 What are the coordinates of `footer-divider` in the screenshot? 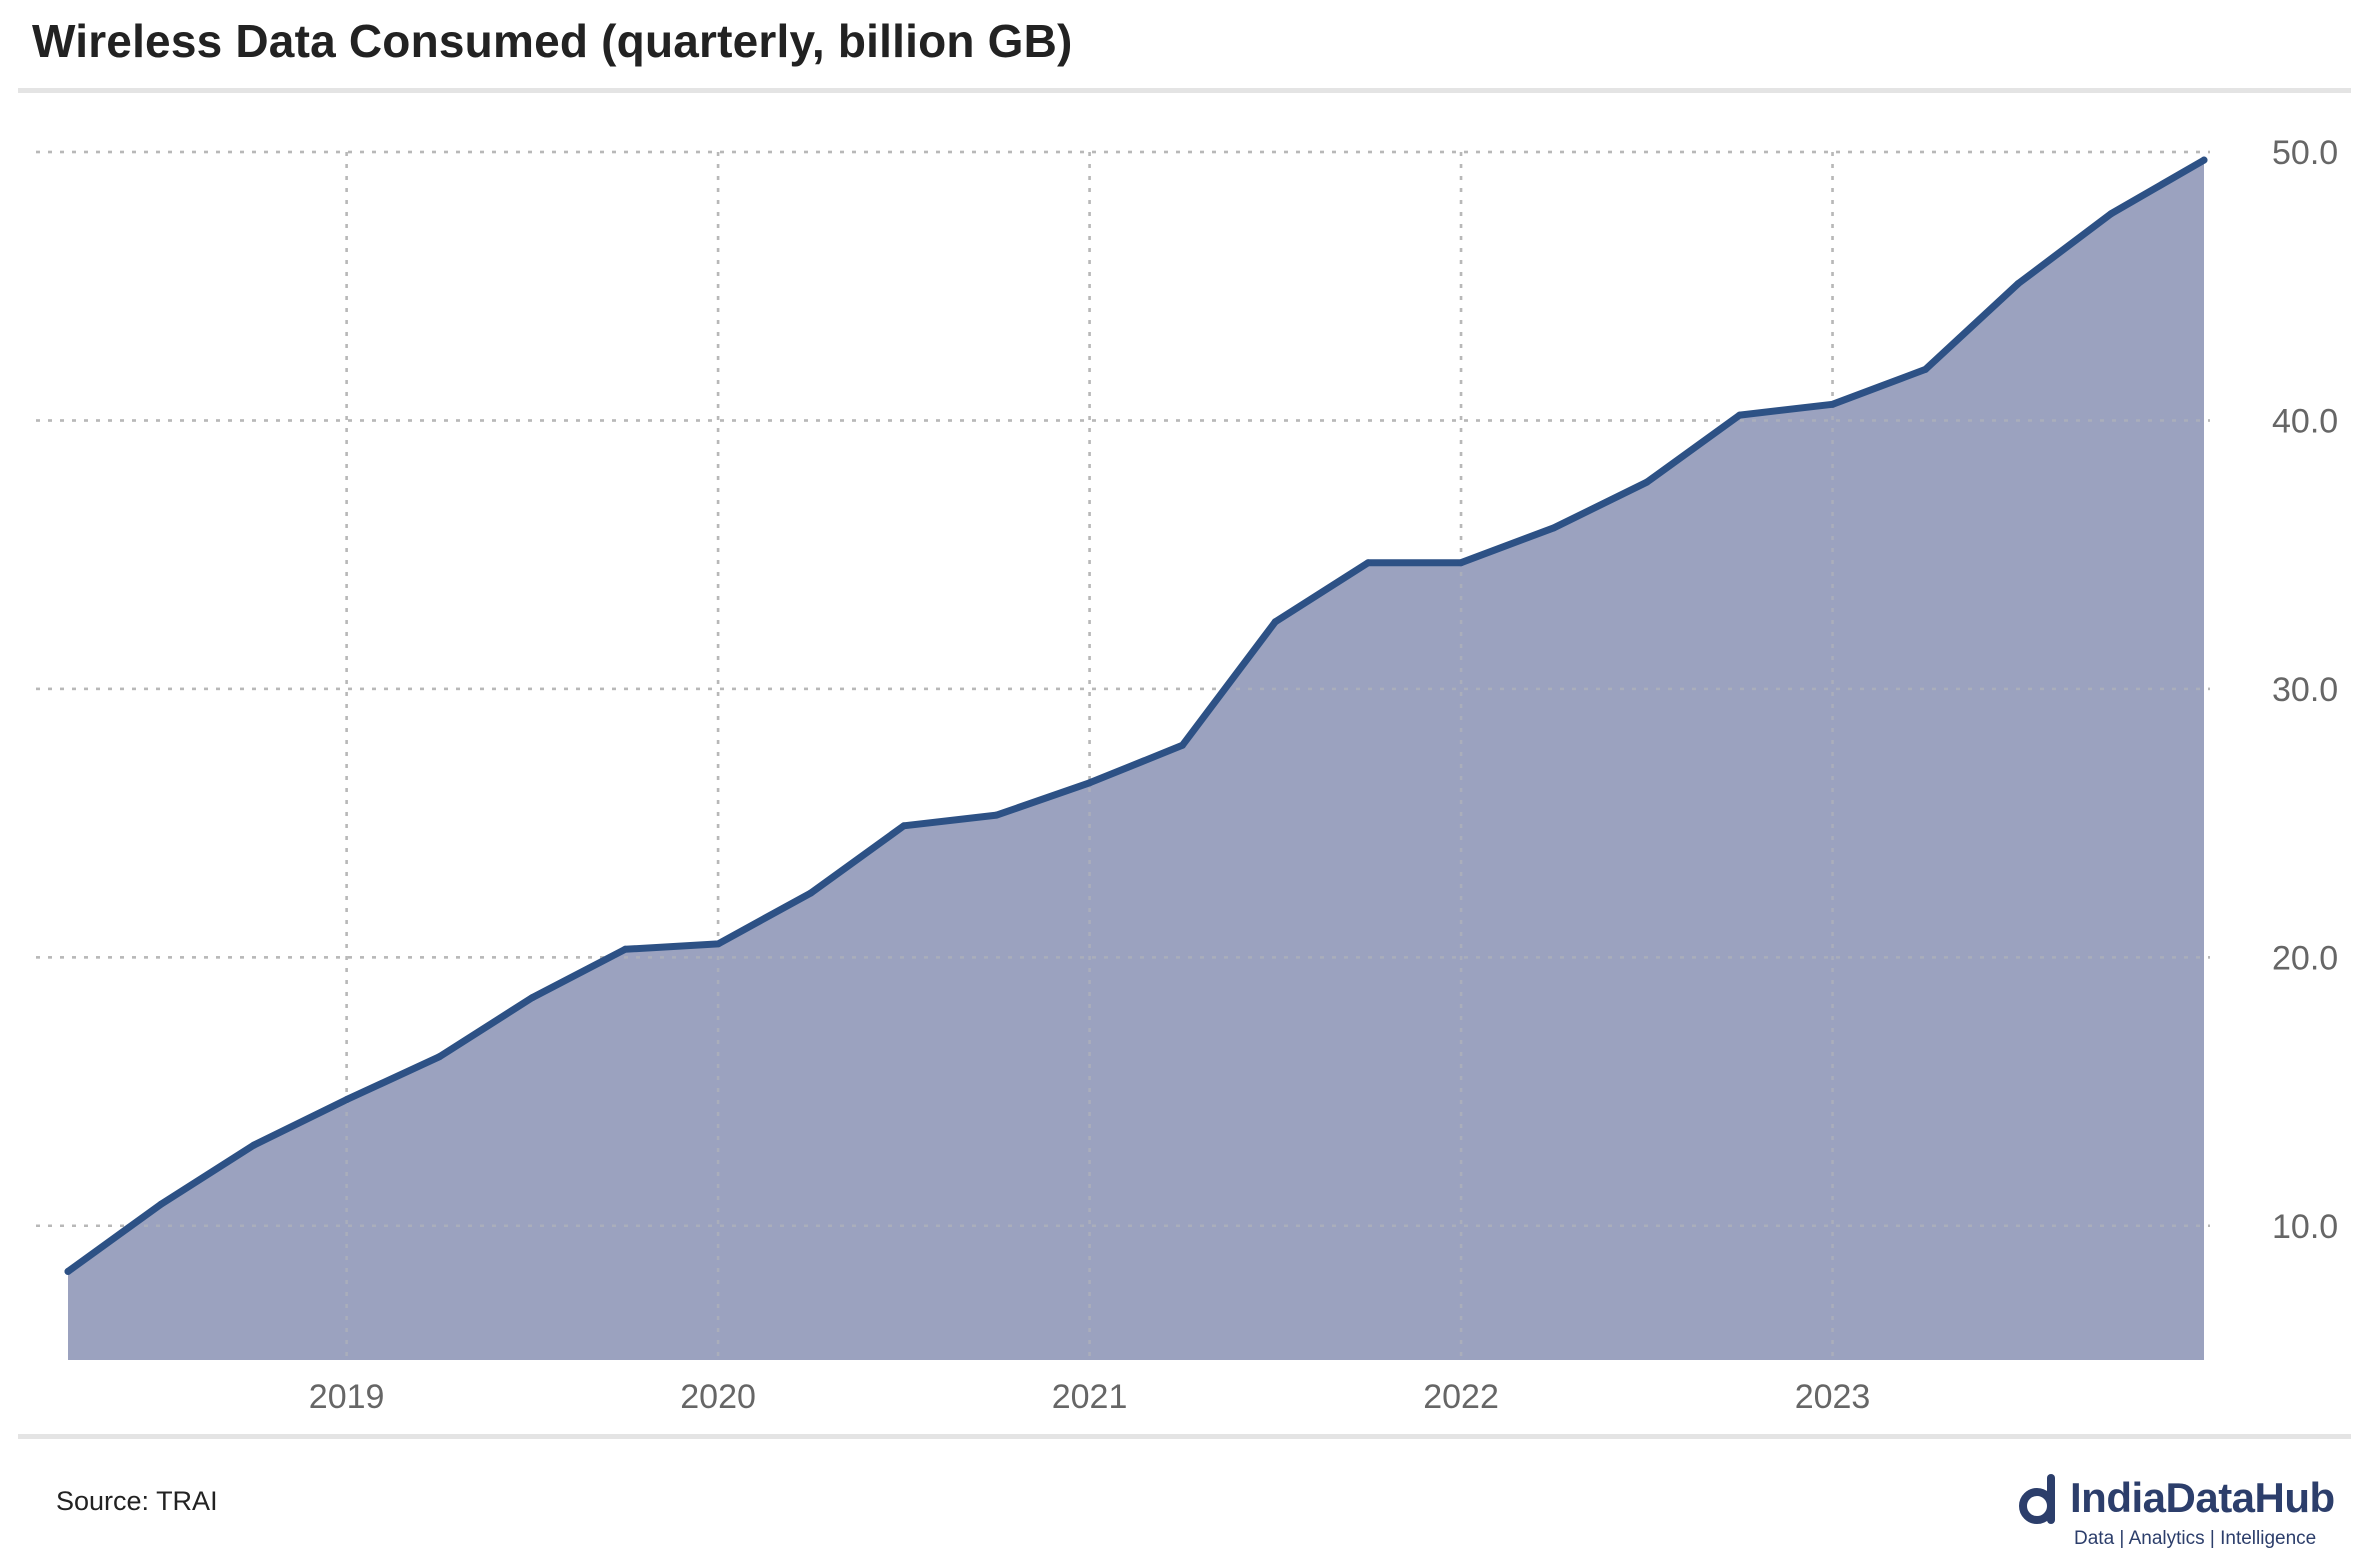 It's located at (1184, 1436).